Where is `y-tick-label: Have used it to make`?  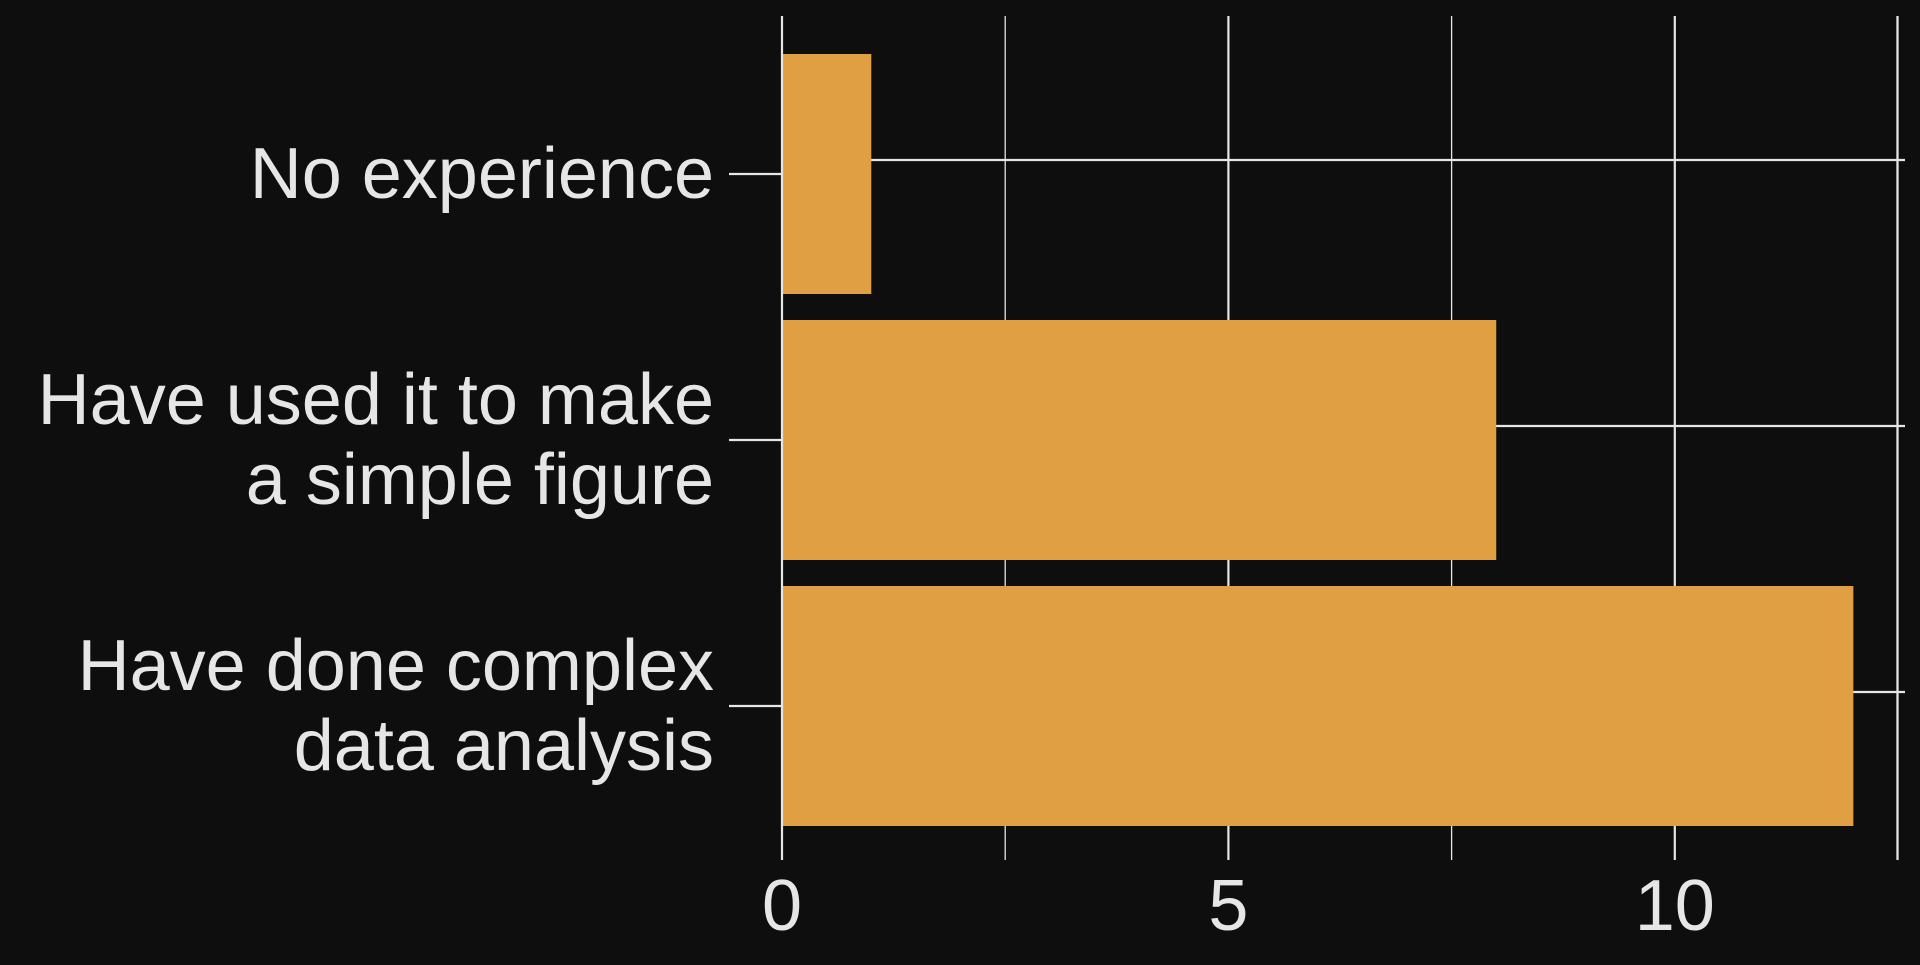
y-tick-label: Have used it to make is located at coordinates (376, 400).